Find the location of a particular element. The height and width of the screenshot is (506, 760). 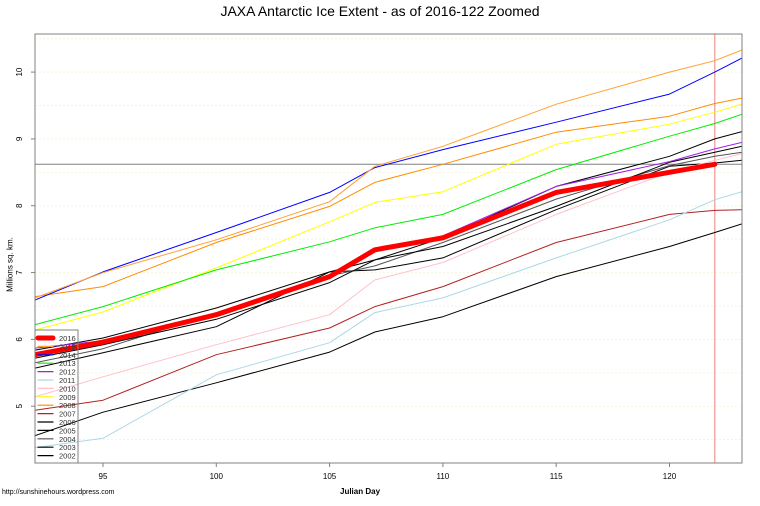

legend-label-2009: 2009 is located at coordinates (67, 397).